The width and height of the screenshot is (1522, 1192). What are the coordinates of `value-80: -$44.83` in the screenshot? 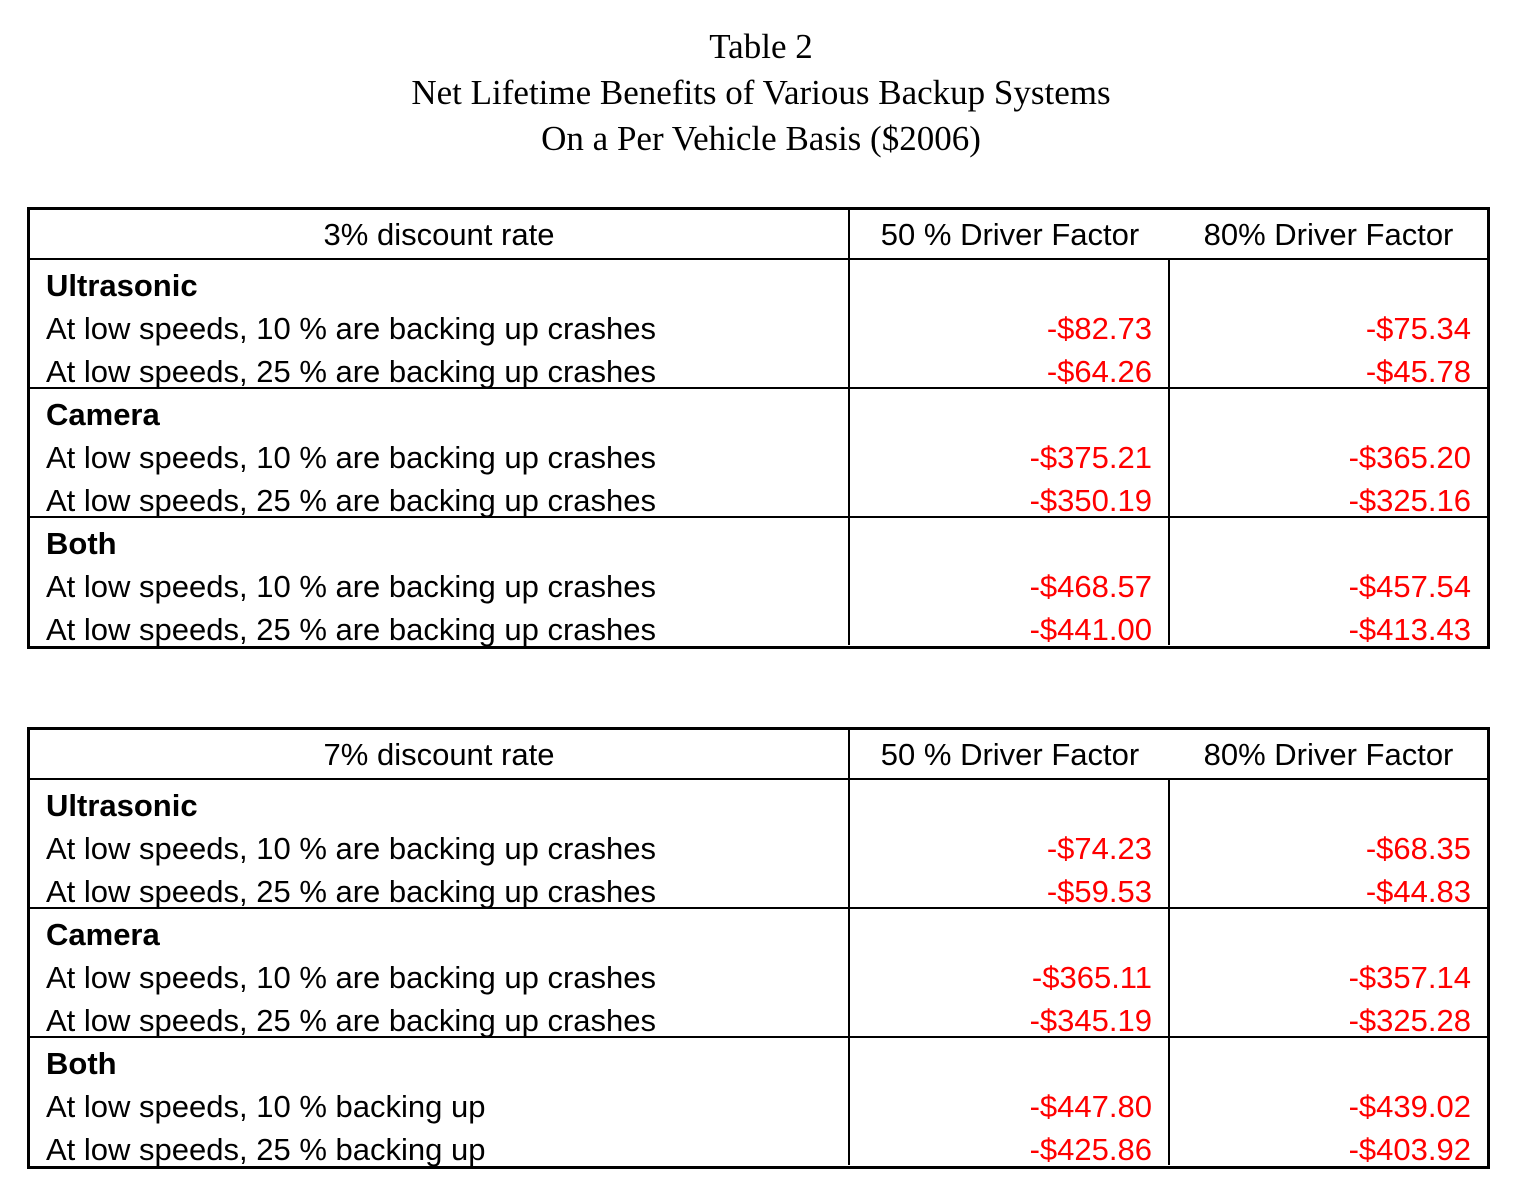 It's located at (1418, 891).